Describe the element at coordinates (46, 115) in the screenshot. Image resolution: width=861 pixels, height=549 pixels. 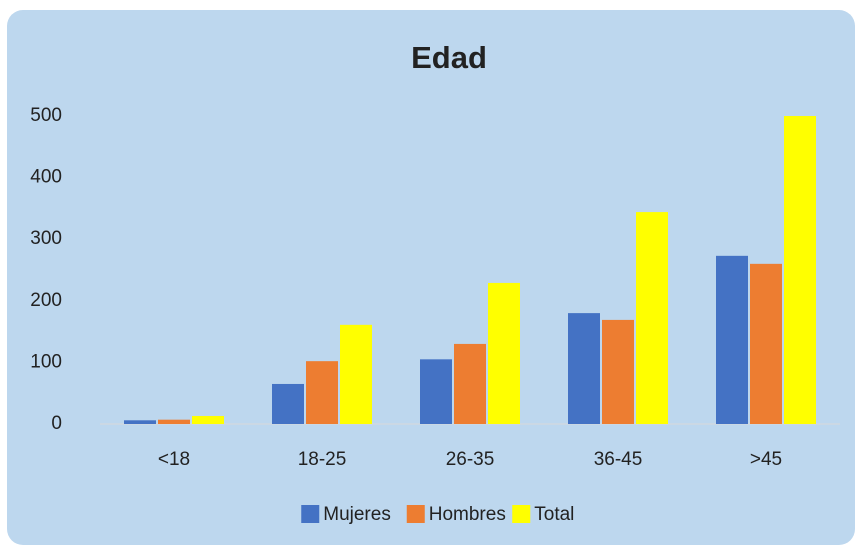
I see `y-tick-label: 500` at that location.